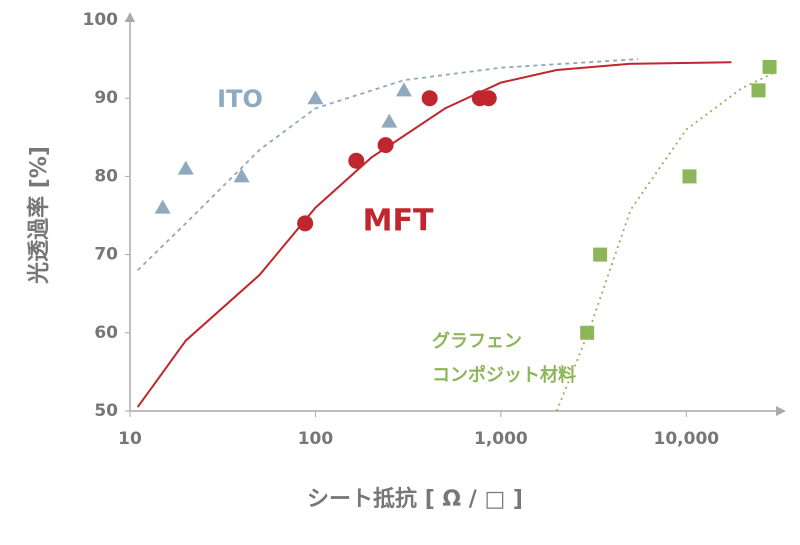 Image resolution: width=800 pixels, height=545 pixels. What do you see at coordinates (504, 375) in the screenshot?
I see `series-label: コンポジット材料` at bounding box center [504, 375].